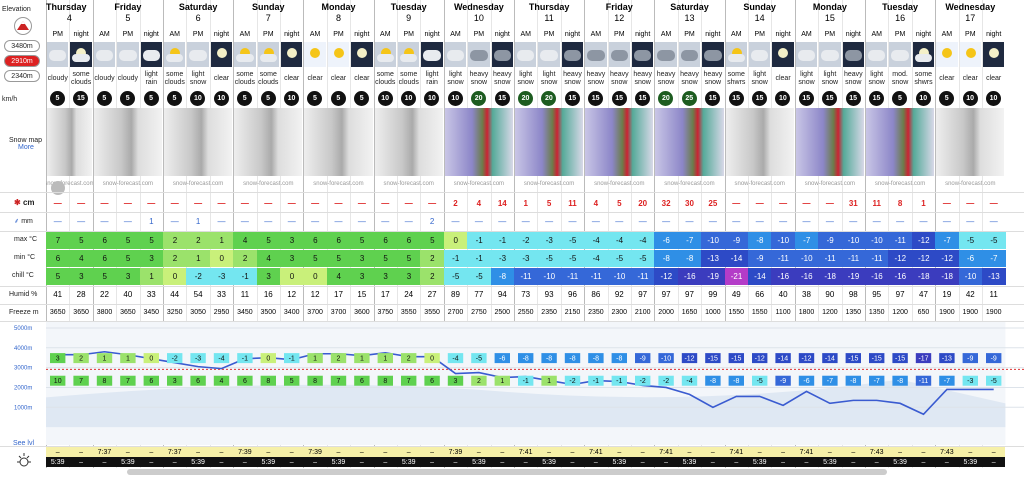  What do you see at coordinates (666, 359) in the screenshot?
I see `temp-label: -10` at bounding box center [666, 359].